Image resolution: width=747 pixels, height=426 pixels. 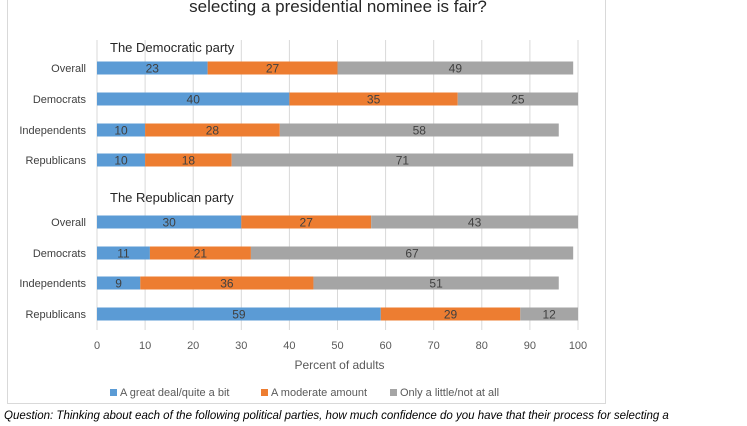 I want to click on data-label: 21, so click(x=201, y=254).